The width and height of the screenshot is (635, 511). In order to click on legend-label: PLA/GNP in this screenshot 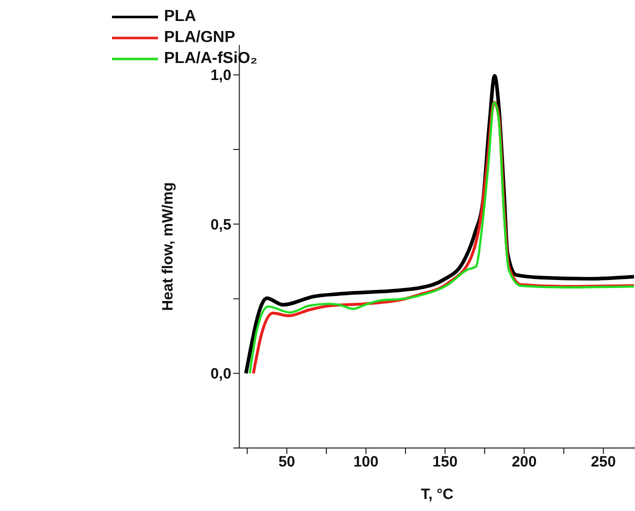, I will do `click(200, 38)`.